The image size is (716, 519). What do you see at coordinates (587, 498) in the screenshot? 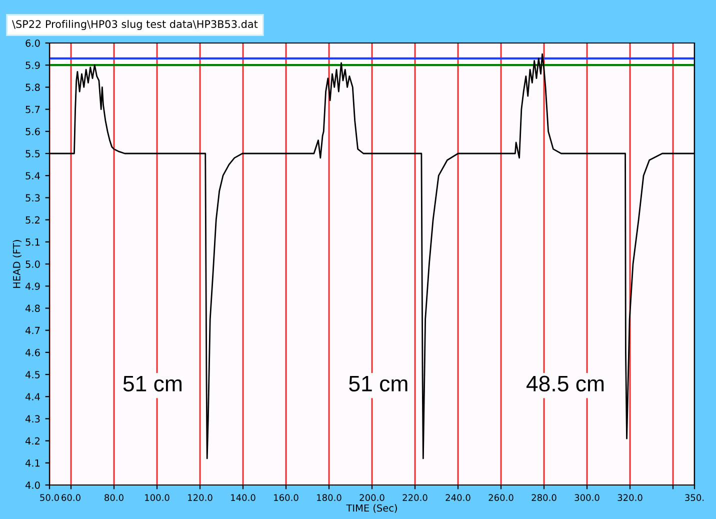
I see `x-tick-label: 300.0` at bounding box center [587, 498].